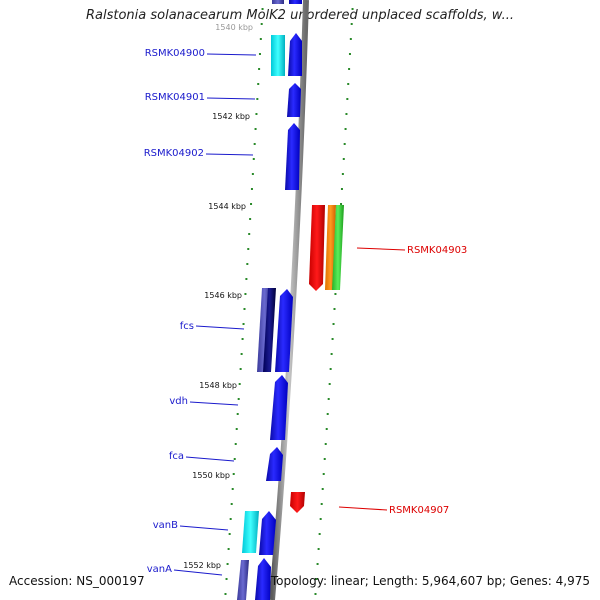 The image size is (600, 600). Describe the element at coordinates (263, 579) in the screenshot. I see `gene-feature-vana` at that location.